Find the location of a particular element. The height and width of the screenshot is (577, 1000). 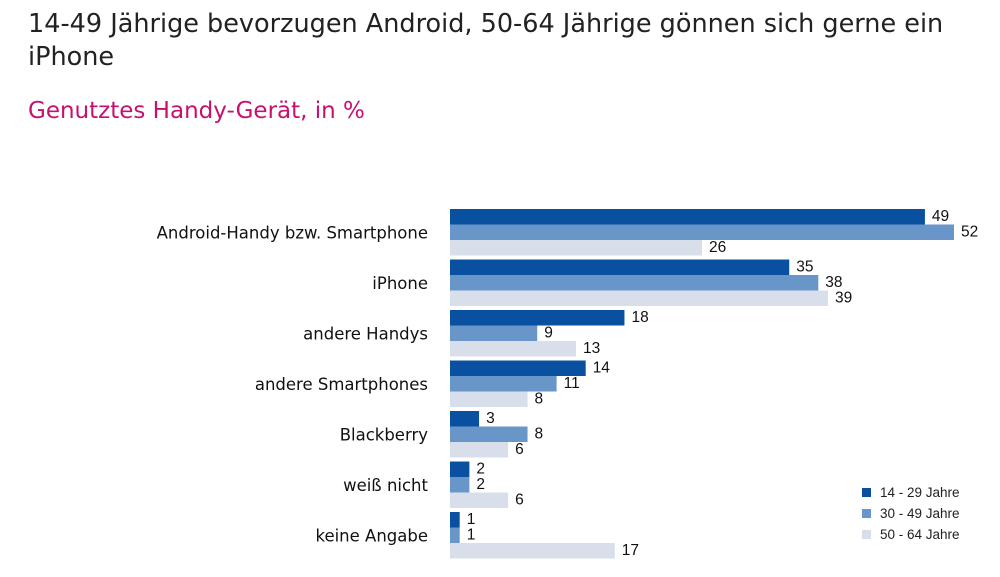

data-label: 26 is located at coordinates (717, 247).